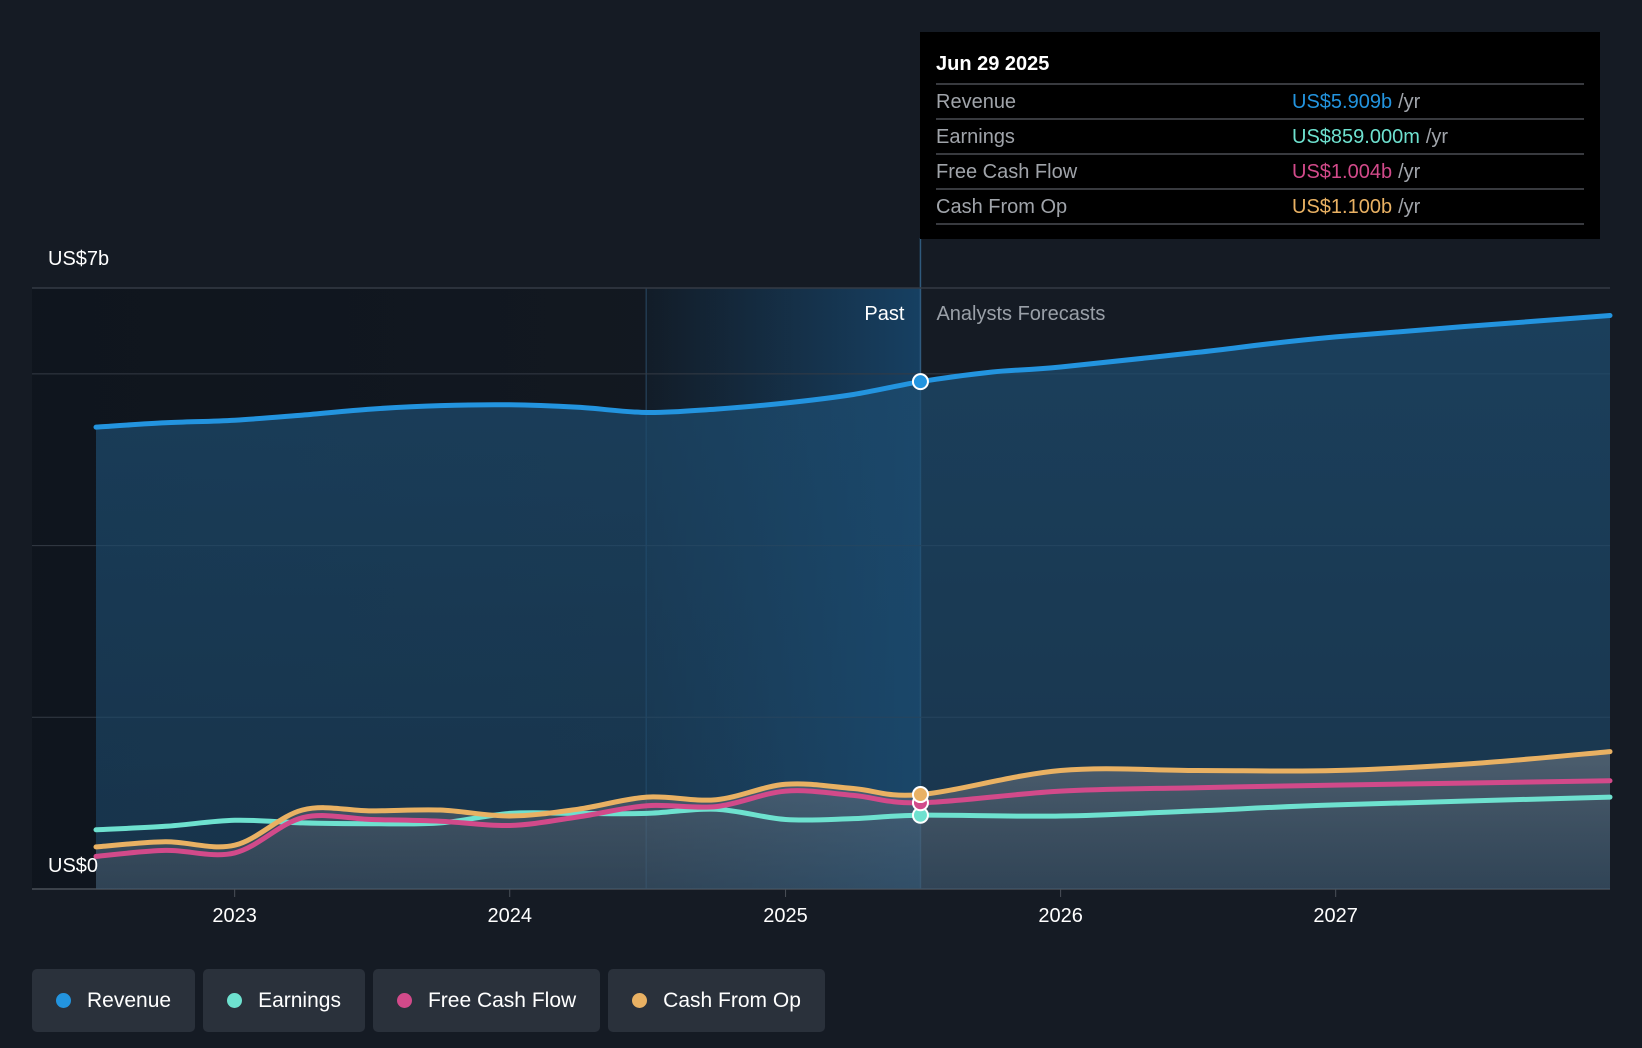 This screenshot has width=1642, height=1048. Describe the element at coordinates (992, 64) in the screenshot. I see `tooltip-date: Jun 29 2025` at that location.